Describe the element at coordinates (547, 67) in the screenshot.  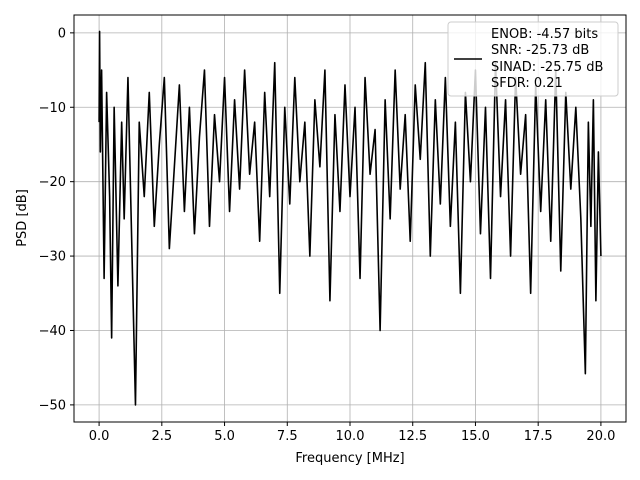
I see `legend-sinad: SINAD: -25.75 dB` at that location.